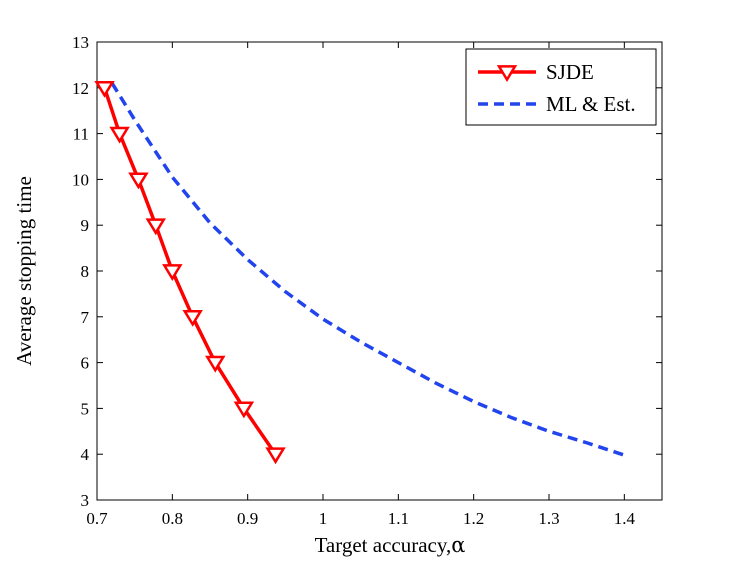 The image size is (747, 562). What do you see at coordinates (85, 271) in the screenshot?
I see `y-tick-label: 8` at bounding box center [85, 271].